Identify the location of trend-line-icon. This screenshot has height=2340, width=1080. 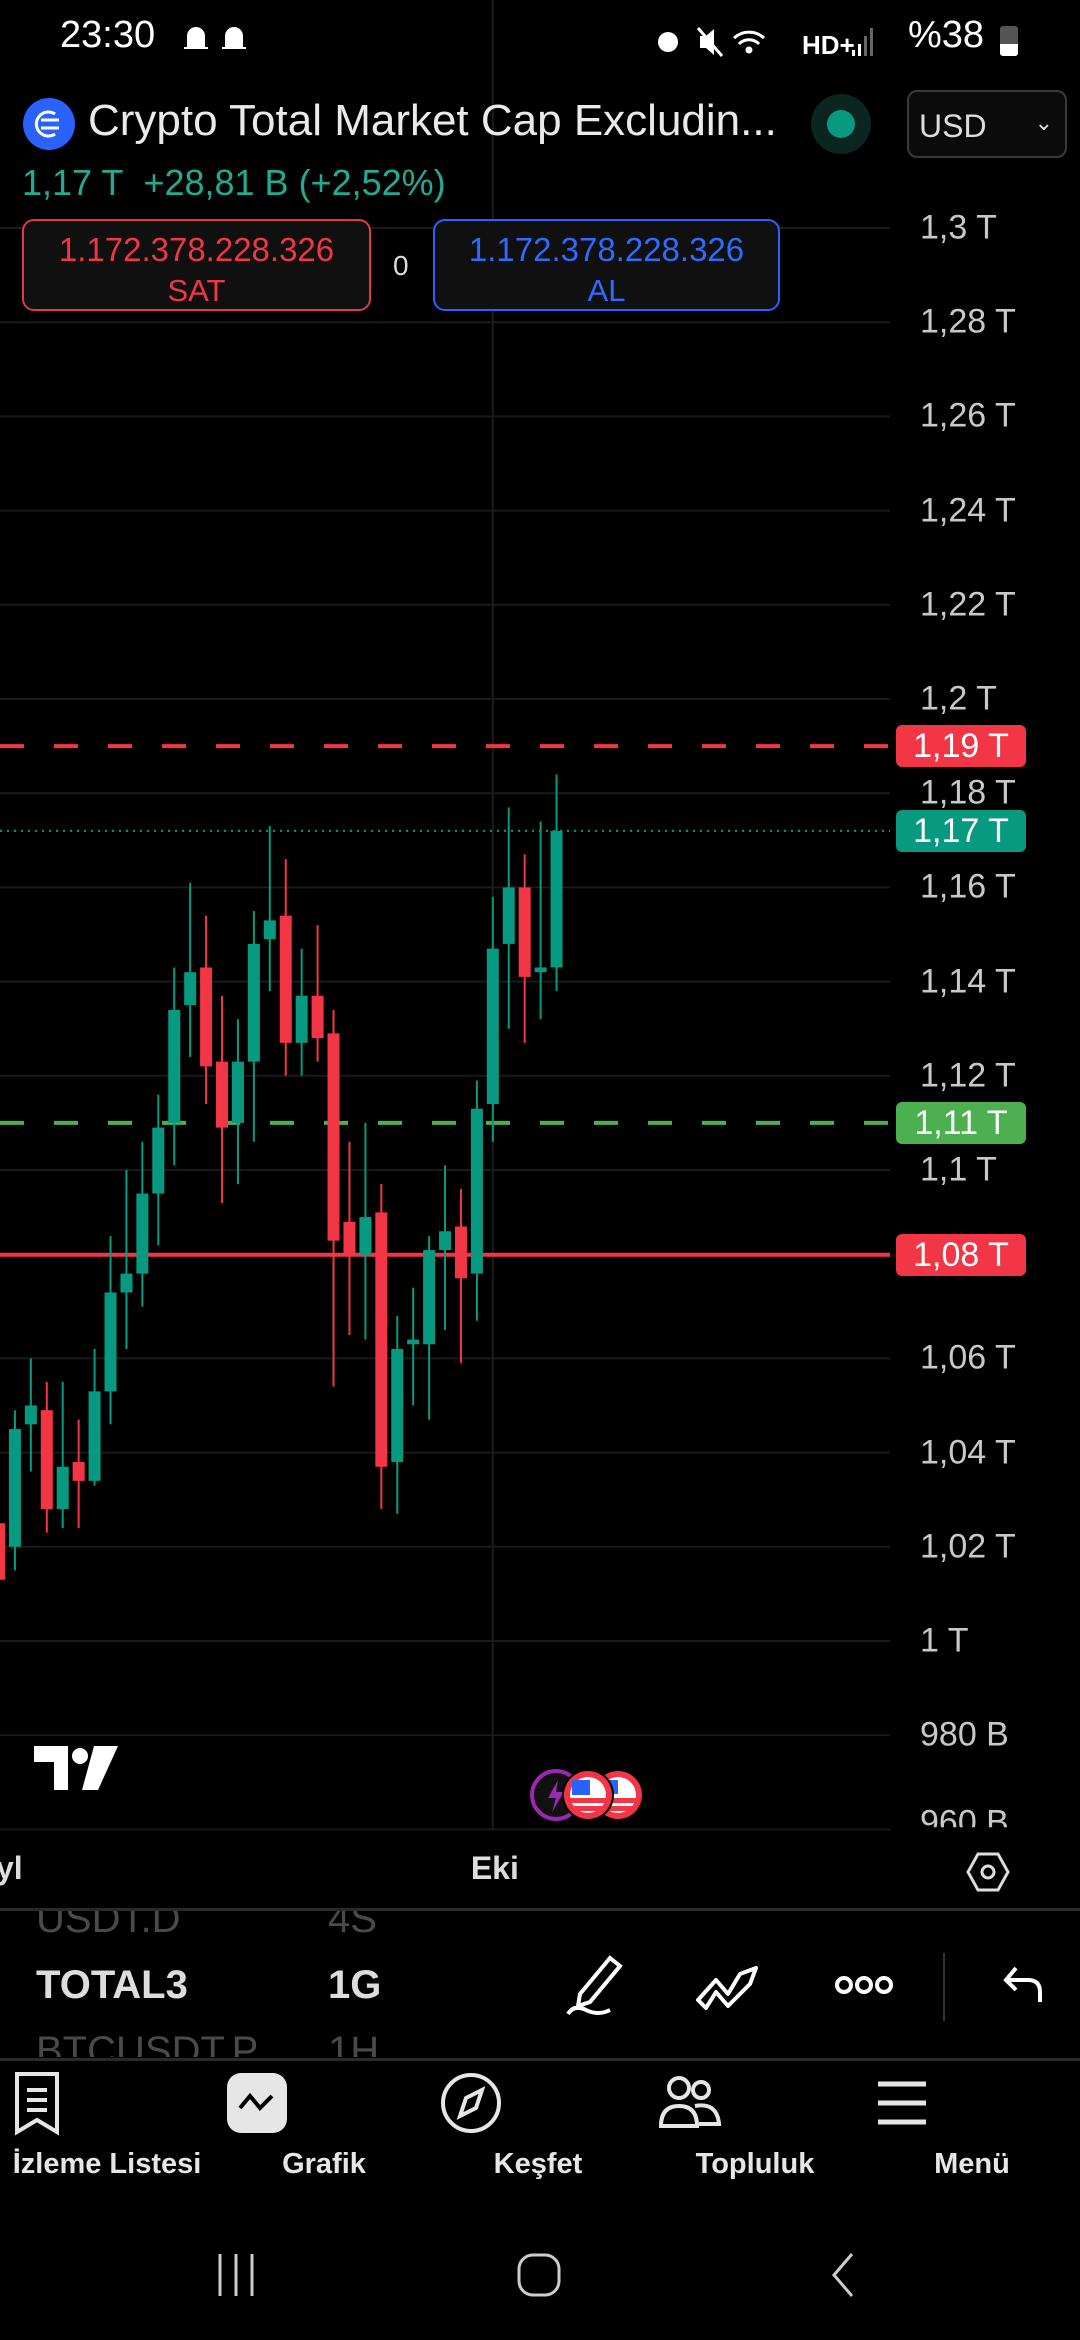
(730, 1986).